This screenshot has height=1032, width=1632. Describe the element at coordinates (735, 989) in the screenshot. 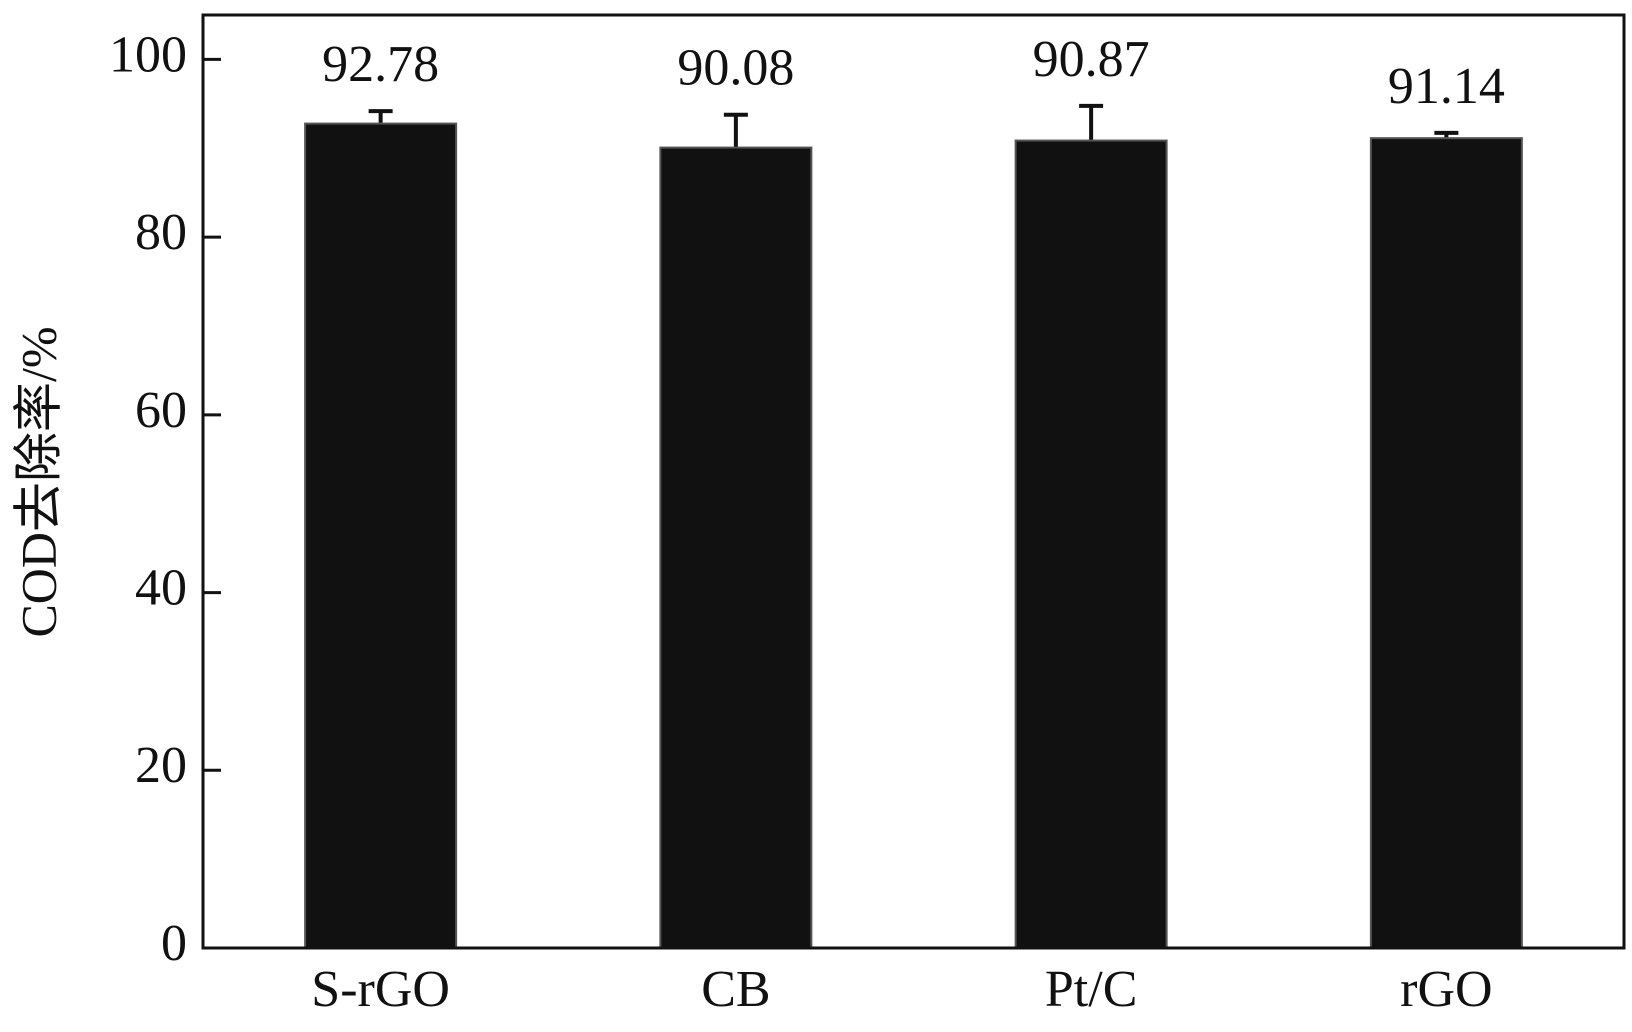

I see `x-tick-label: CB` at that location.